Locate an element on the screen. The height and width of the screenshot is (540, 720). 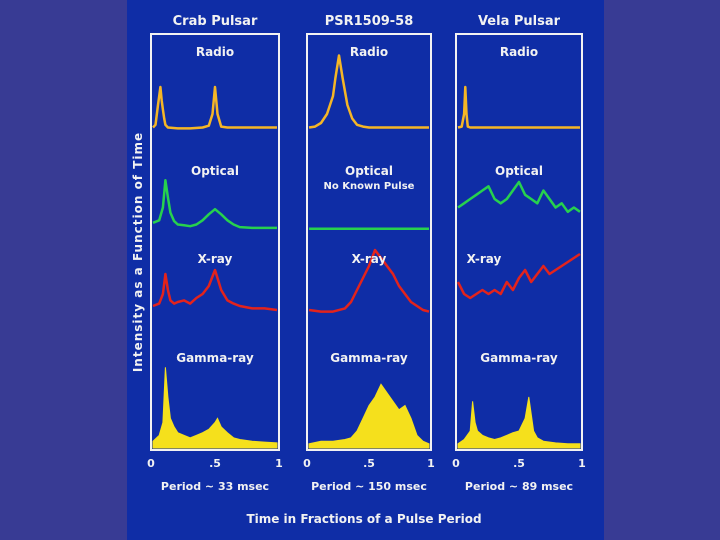
panel-1-optical-label: Optical is located at coordinates (215, 171).